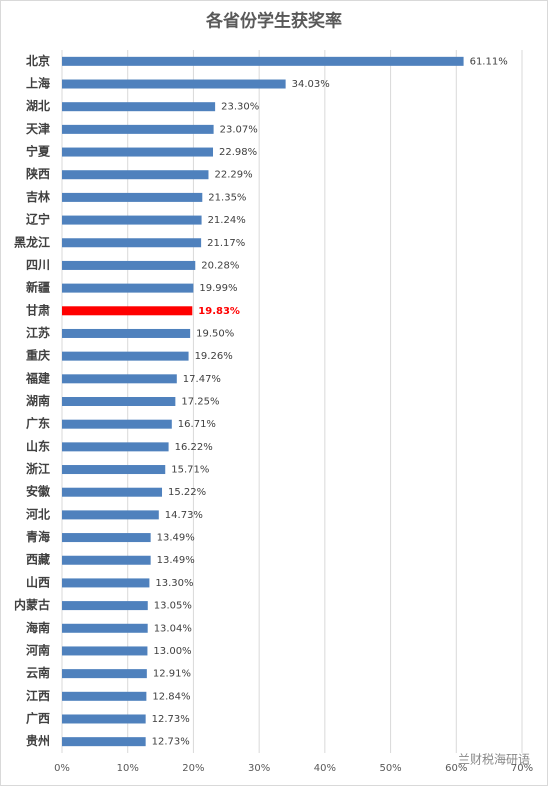  Describe the element at coordinates (215, 333) in the screenshot. I see `data-label: 19.50%` at that location.